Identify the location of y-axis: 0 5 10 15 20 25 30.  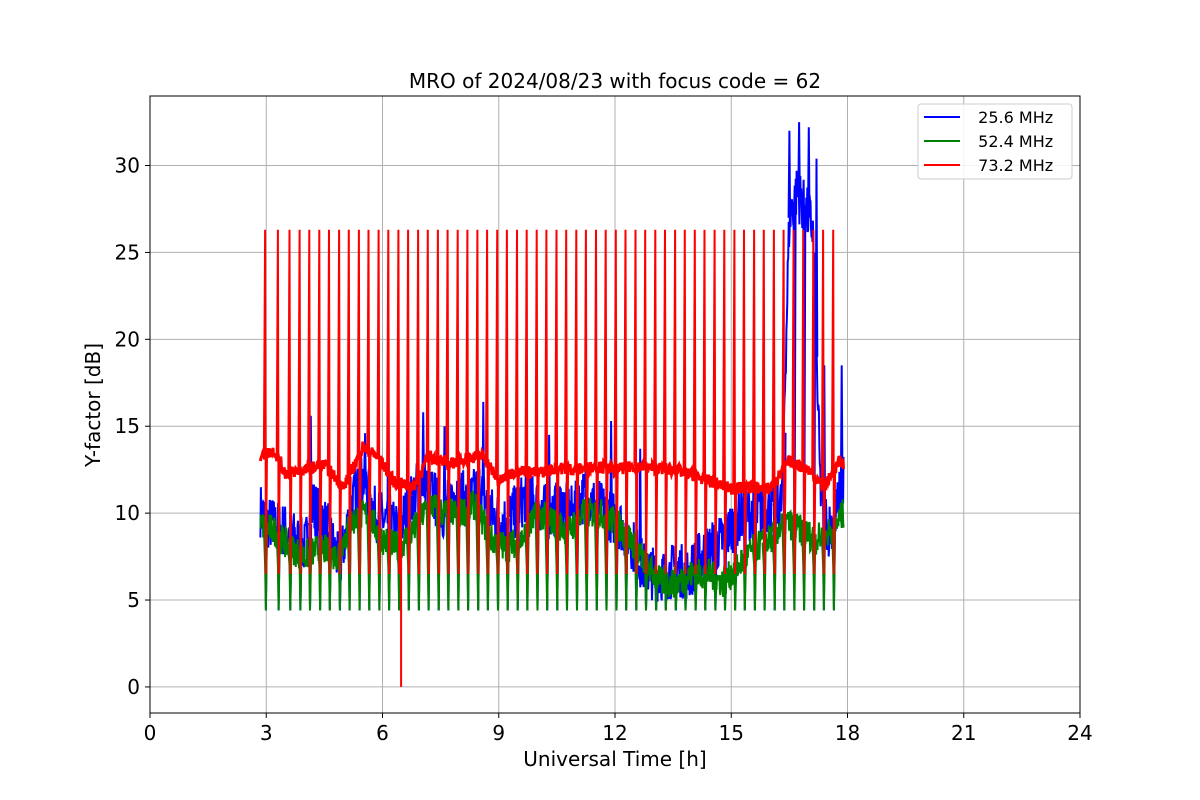
(132, 426).